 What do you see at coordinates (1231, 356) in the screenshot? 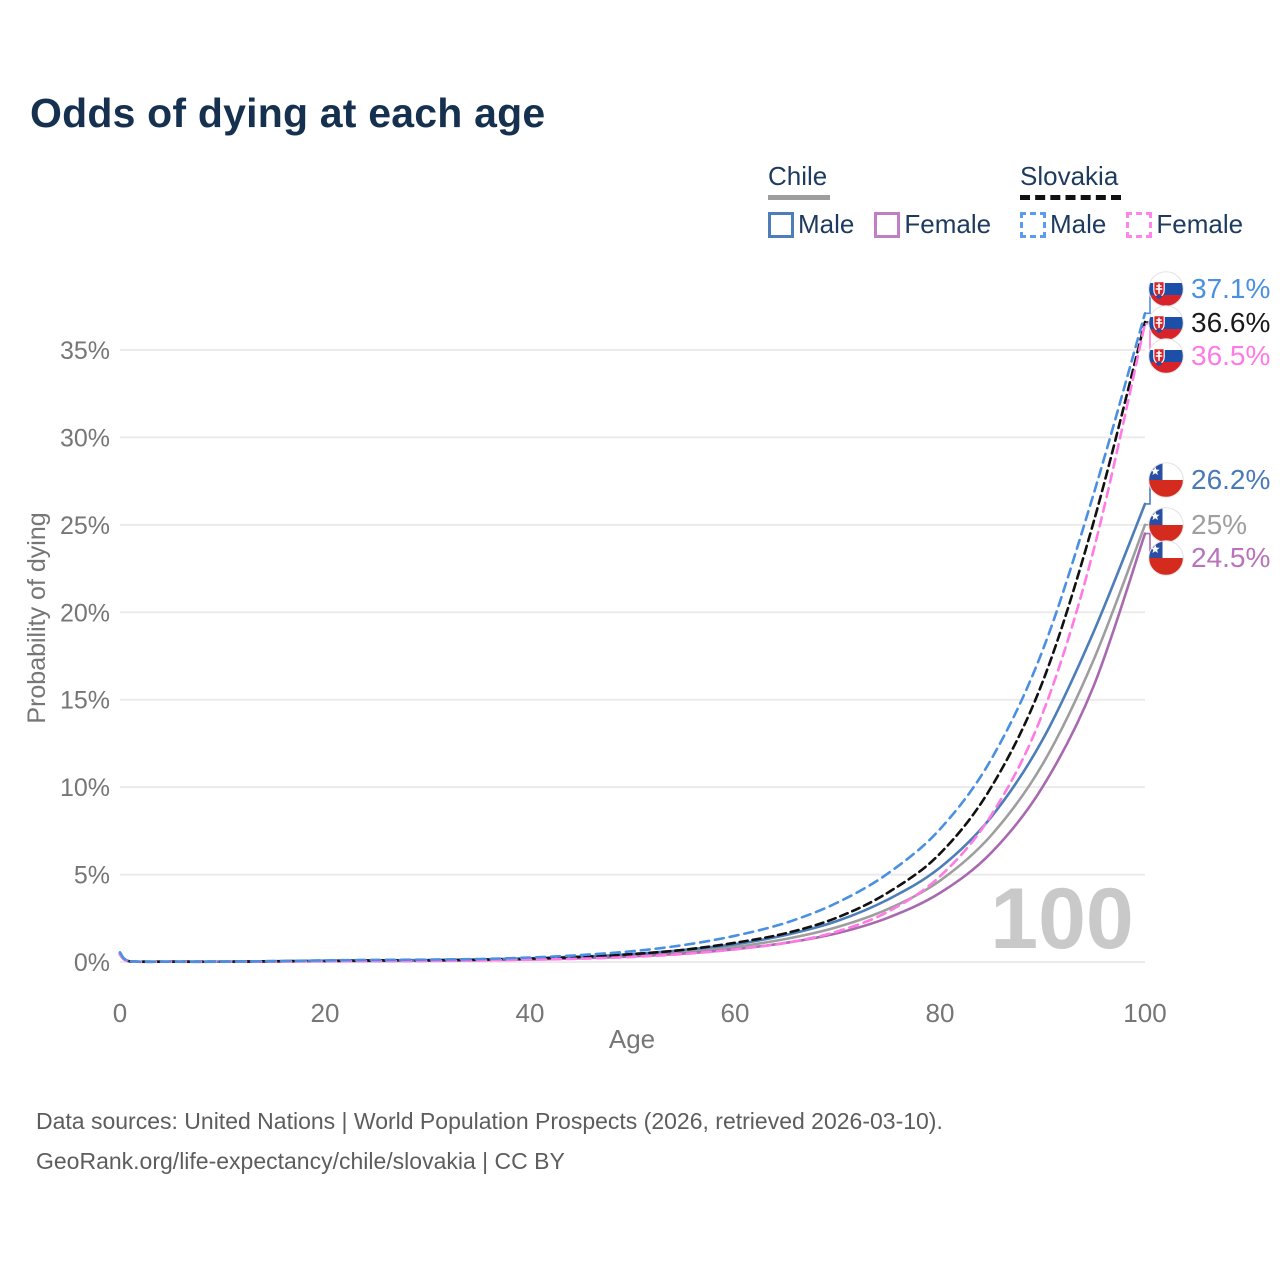
I see `value-label: 36.5%` at bounding box center [1231, 356].